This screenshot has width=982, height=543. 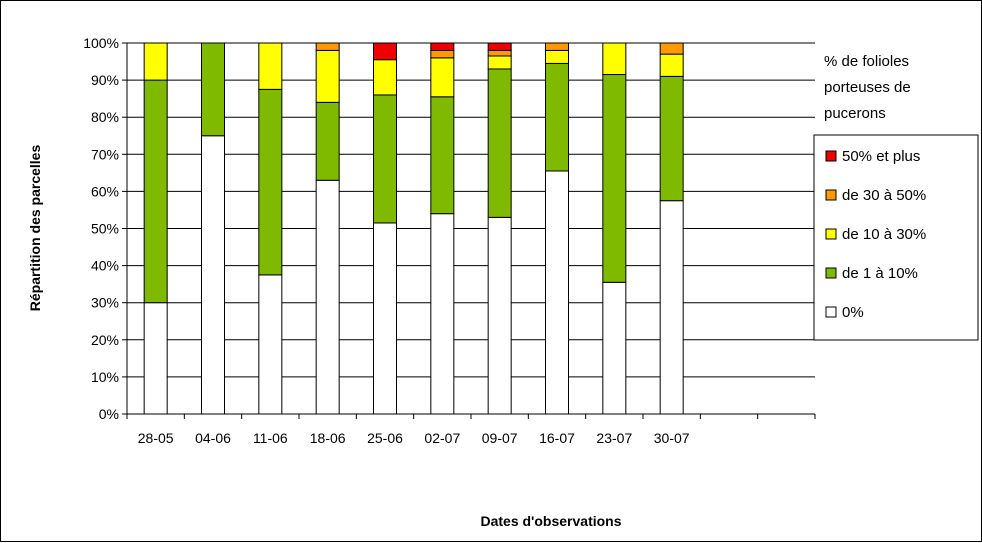 I want to click on y-tick-label: 30%, so click(x=105, y=303).